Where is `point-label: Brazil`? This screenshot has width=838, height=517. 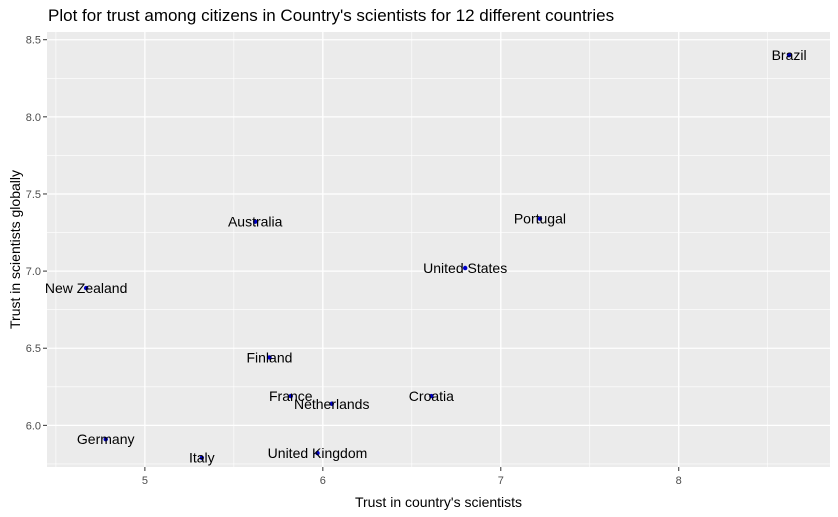
point-label: Brazil is located at coordinates (789, 55).